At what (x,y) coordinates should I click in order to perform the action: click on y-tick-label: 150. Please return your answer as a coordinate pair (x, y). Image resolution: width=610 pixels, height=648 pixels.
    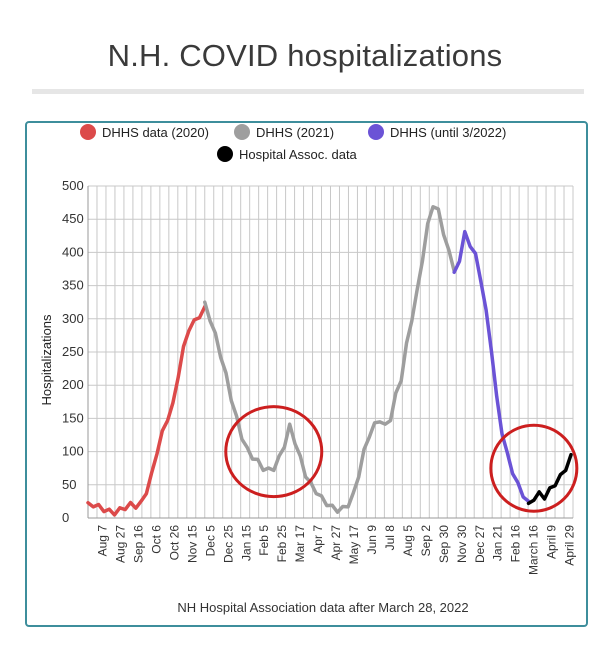
    Looking at the image, I should click on (73, 417).